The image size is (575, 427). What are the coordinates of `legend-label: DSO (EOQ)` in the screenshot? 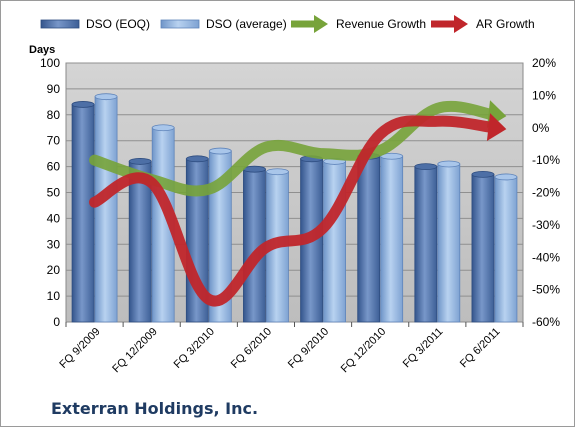 It's located at (118, 24).